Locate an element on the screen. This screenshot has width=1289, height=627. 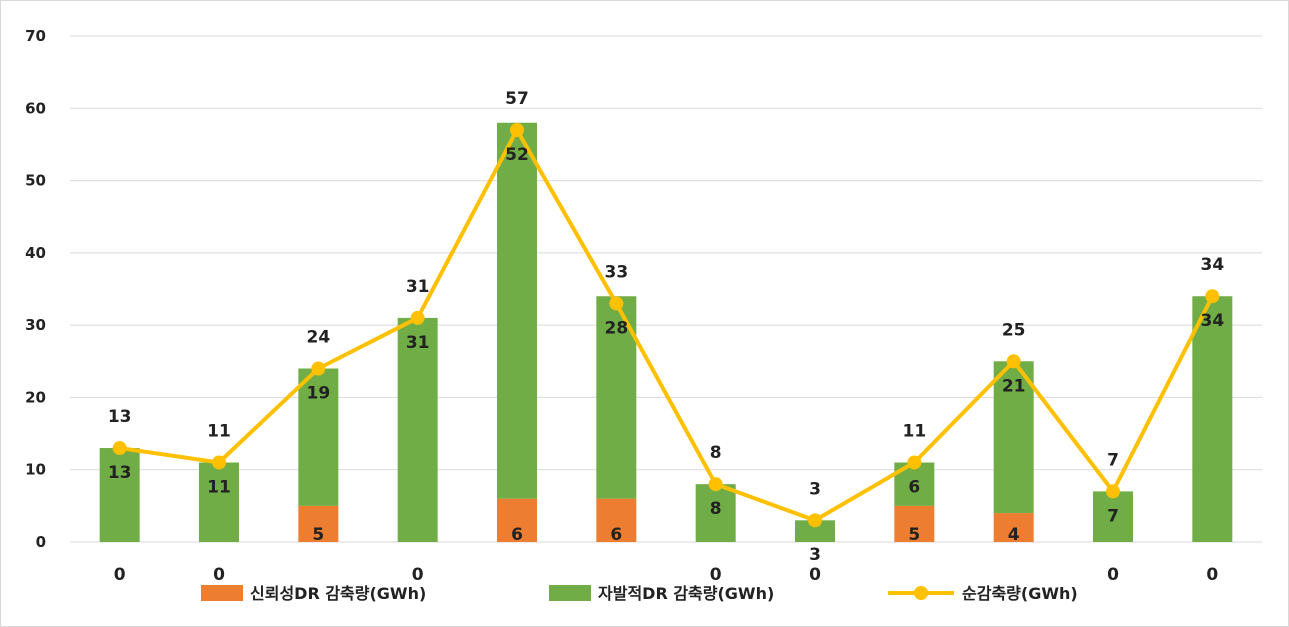
voluntary-value-label: 6 is located at coordinates (914, 487).